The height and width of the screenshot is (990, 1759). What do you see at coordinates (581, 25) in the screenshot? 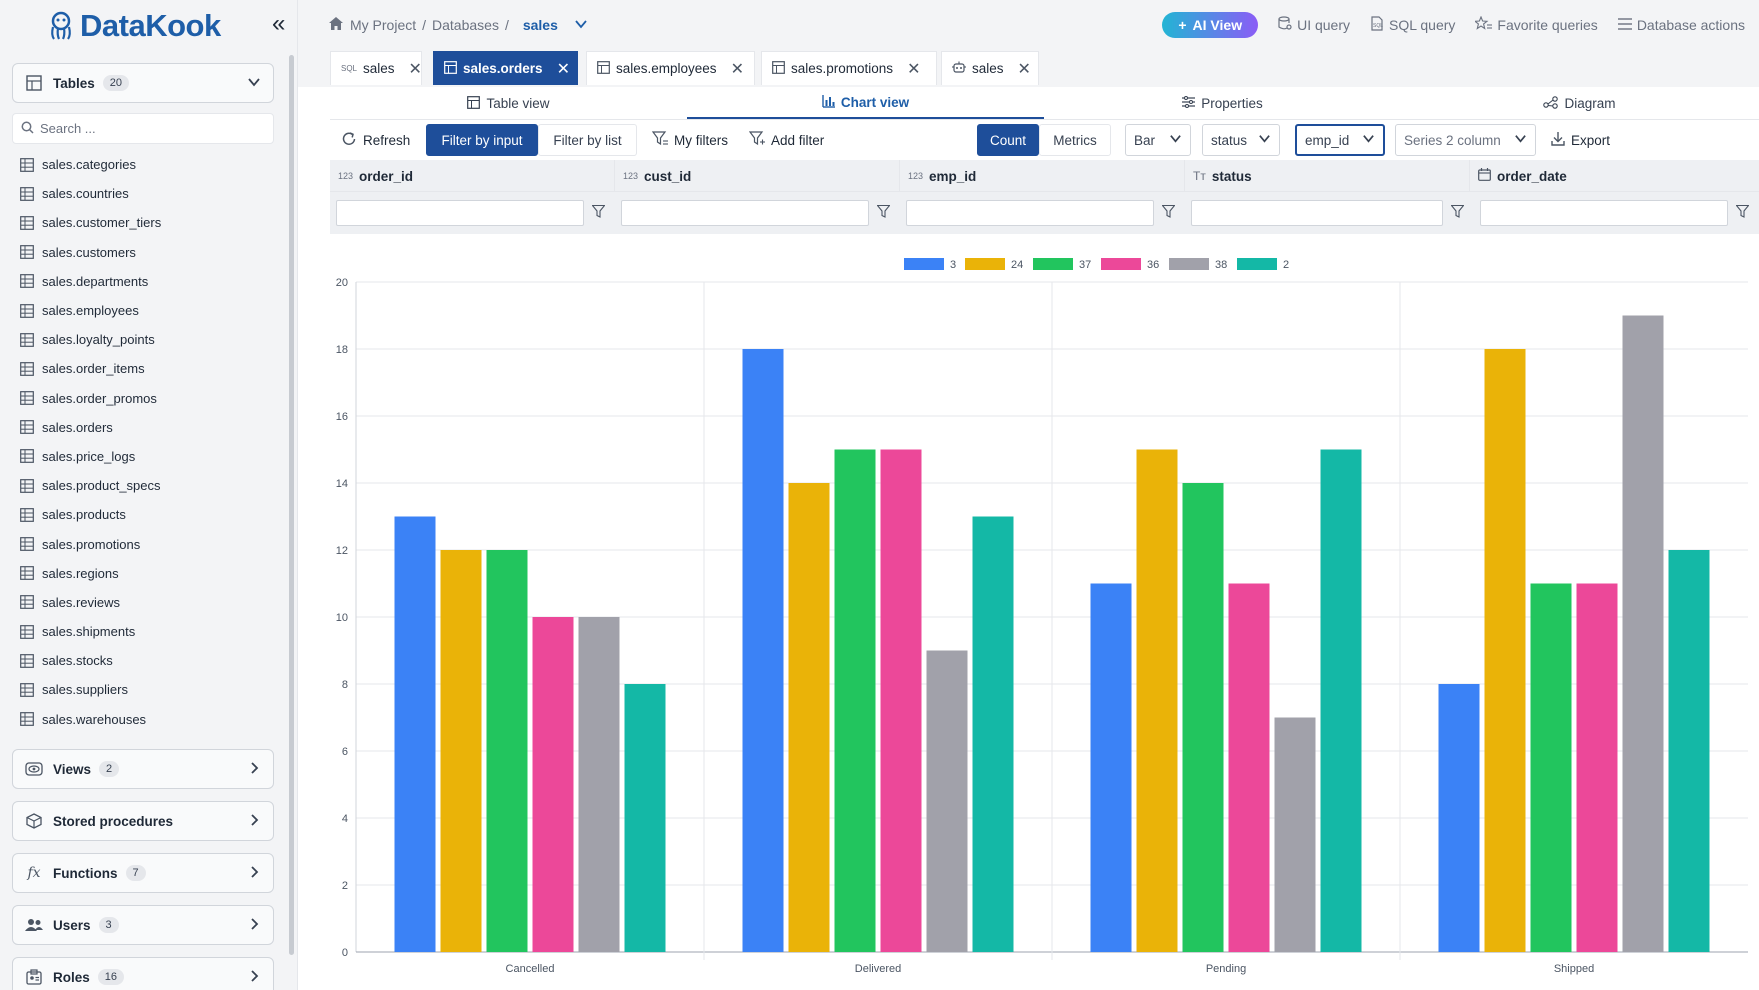
I see `chevron-down-icon` at bounding box center [581, 25].